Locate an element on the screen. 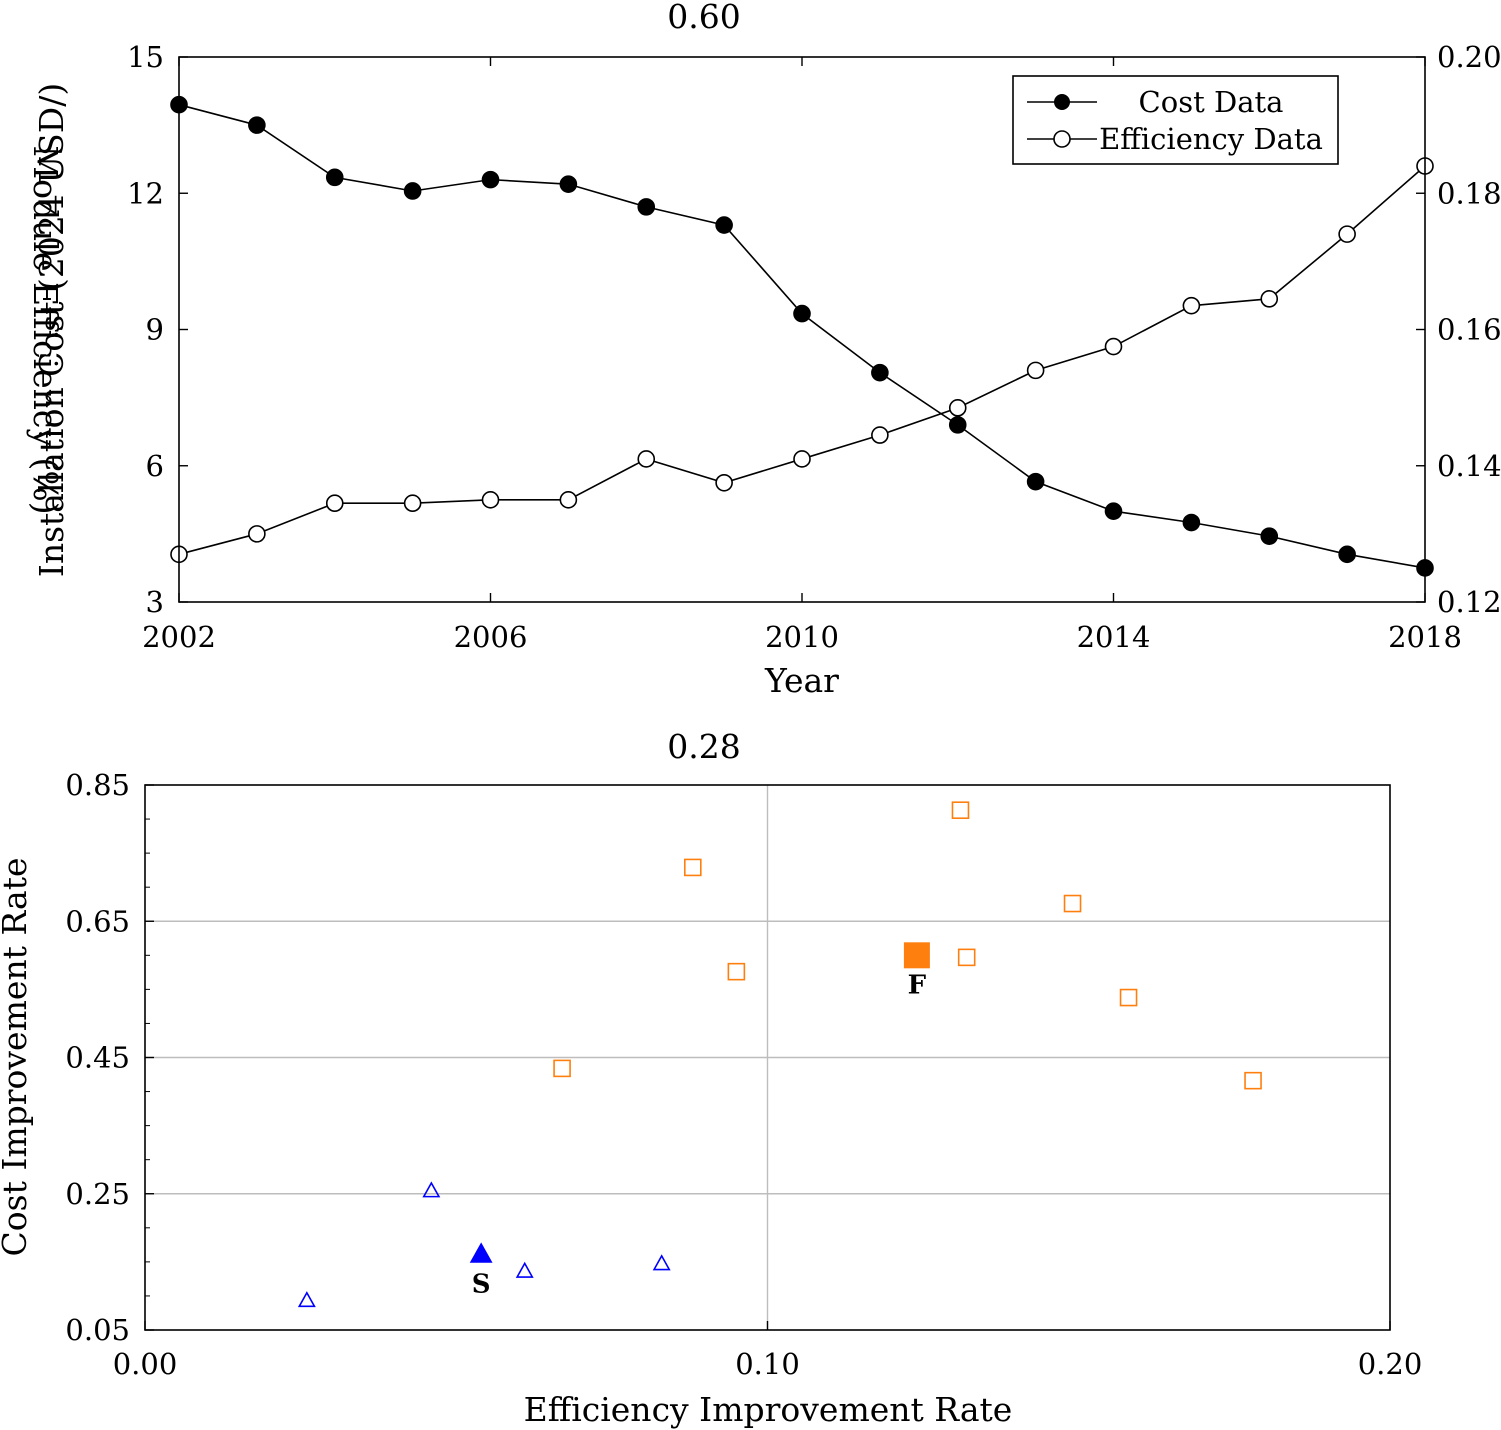 The height and width of the screenshot is (1430, 1501). top-yright-tick-label: 0.18 is located at coordinates (1469, 193).